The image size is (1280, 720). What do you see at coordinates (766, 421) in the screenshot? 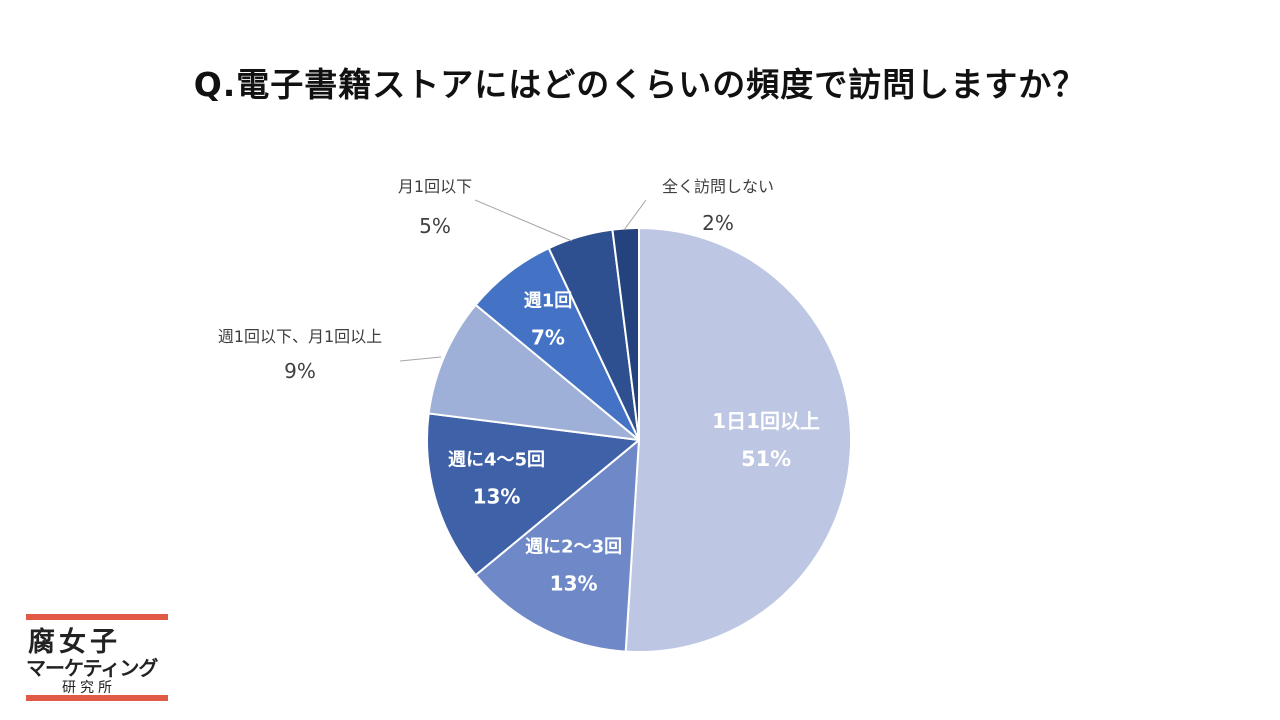
I see `slice-1-label: 1日1回以上` at bounding box center [766, 421].